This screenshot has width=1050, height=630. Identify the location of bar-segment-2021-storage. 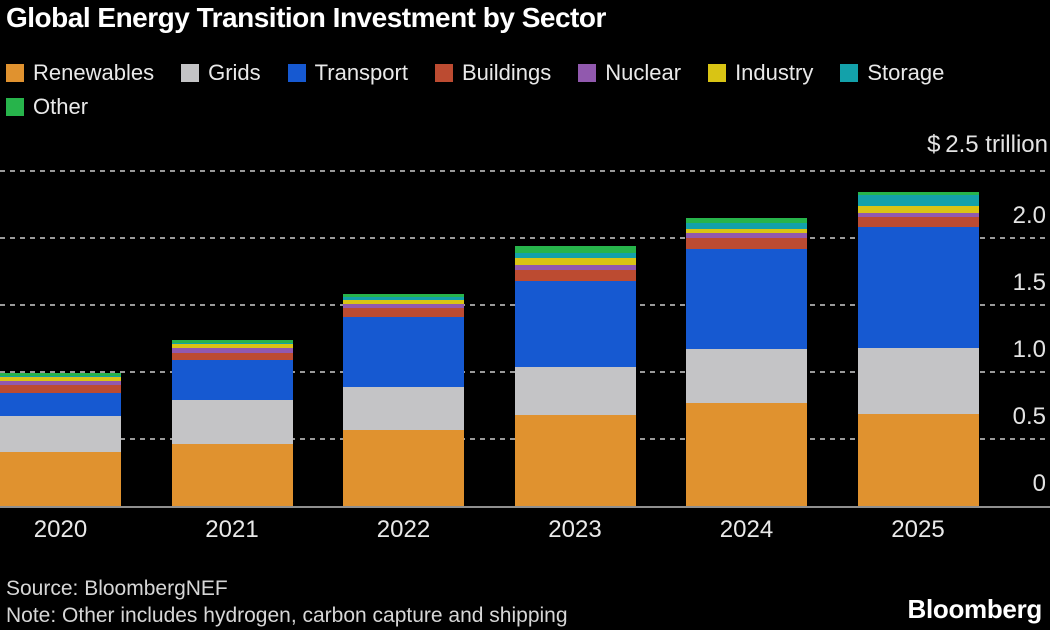
(232, 343).